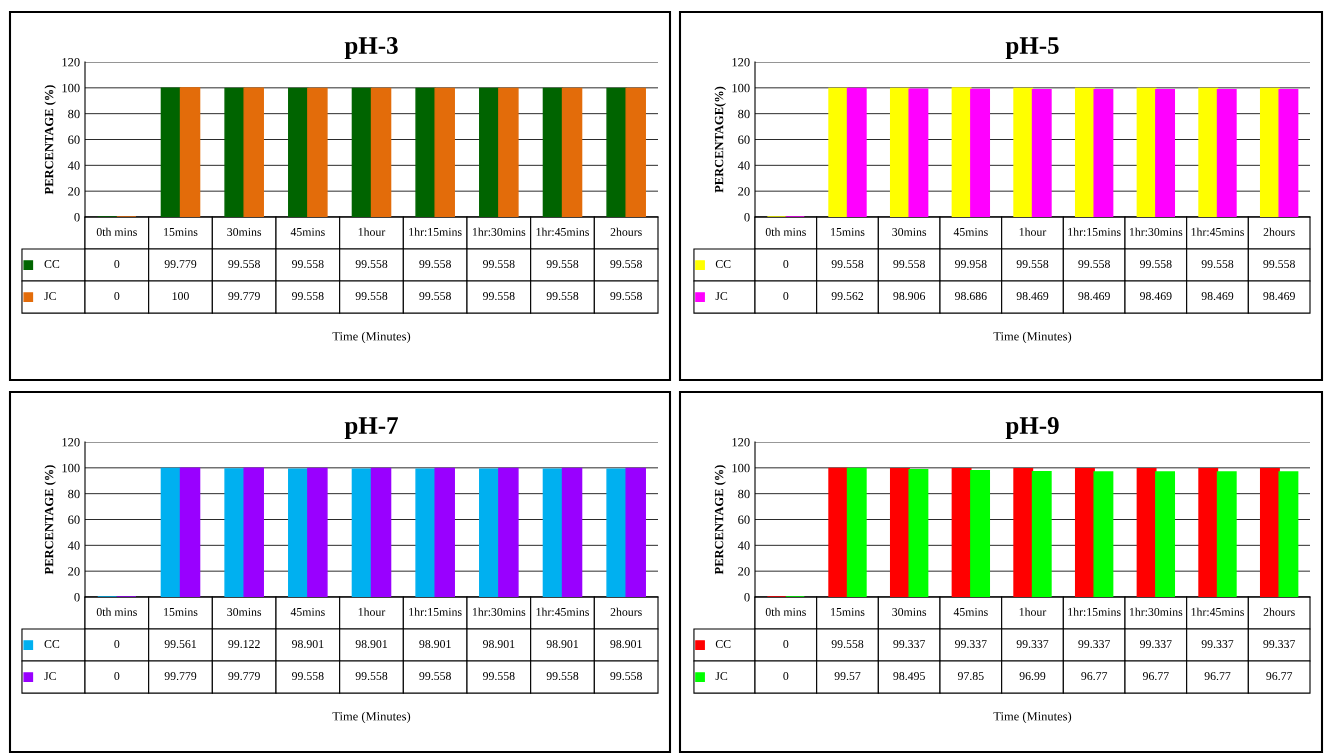 The height and width of the screenshot is (755, 1327). I want to click on data-label: 100, so click(180, 296).